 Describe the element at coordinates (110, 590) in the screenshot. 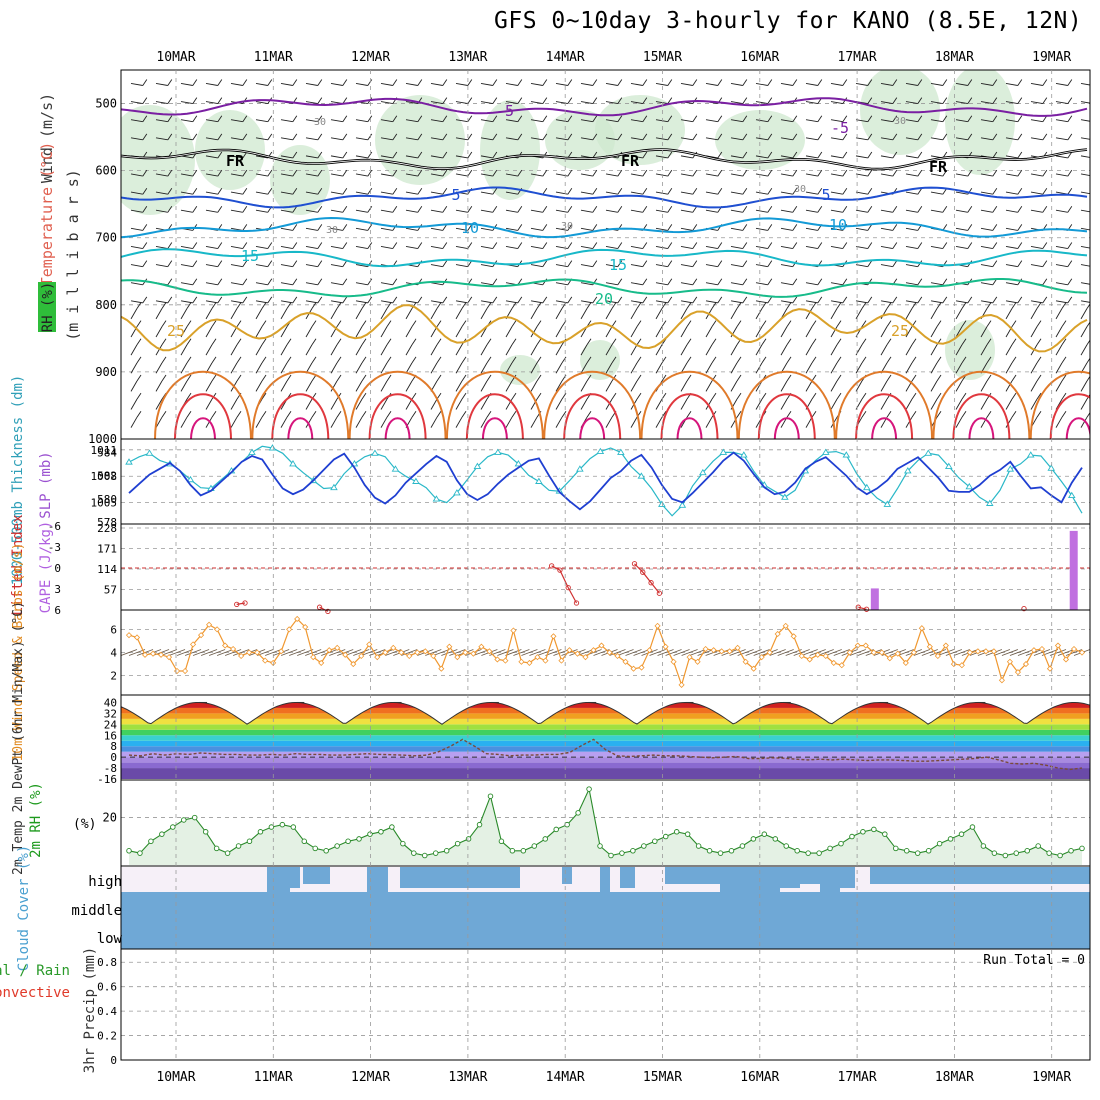

I see `cape-tick-label: 57` at that location.